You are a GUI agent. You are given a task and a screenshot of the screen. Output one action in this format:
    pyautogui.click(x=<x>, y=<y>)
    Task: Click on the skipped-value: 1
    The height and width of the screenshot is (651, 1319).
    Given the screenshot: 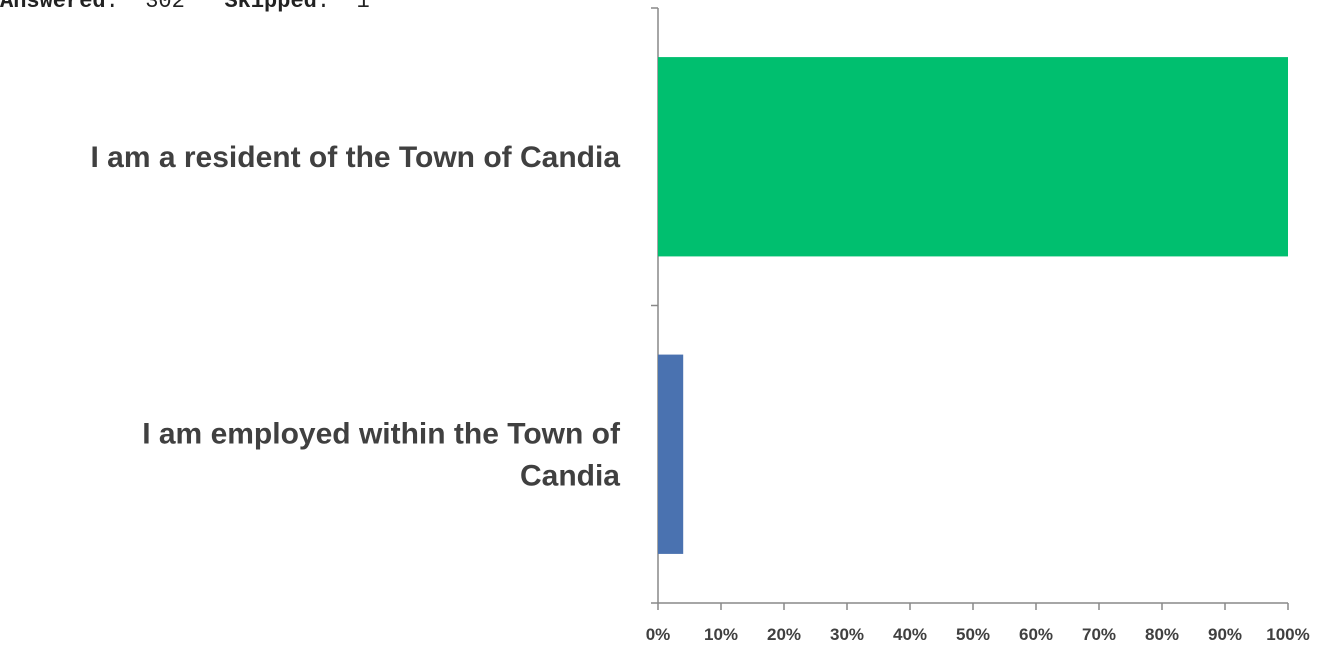 What is the action you would take?
    pyautogui.click(x=363, y=7)
    